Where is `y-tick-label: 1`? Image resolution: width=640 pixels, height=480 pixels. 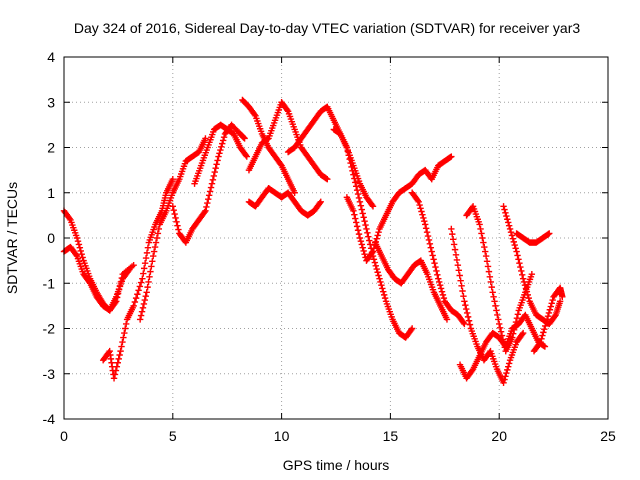
y-tick-label: 1 is located at coordinates (51, 193).